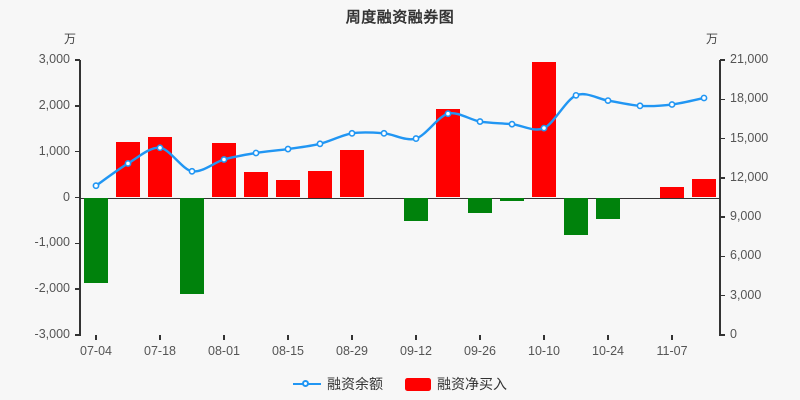 Image resolution: width=800 pixels, height=400 pixels. I want to click on legend-item-net-buy: 融资净买入, so click(456, 384).